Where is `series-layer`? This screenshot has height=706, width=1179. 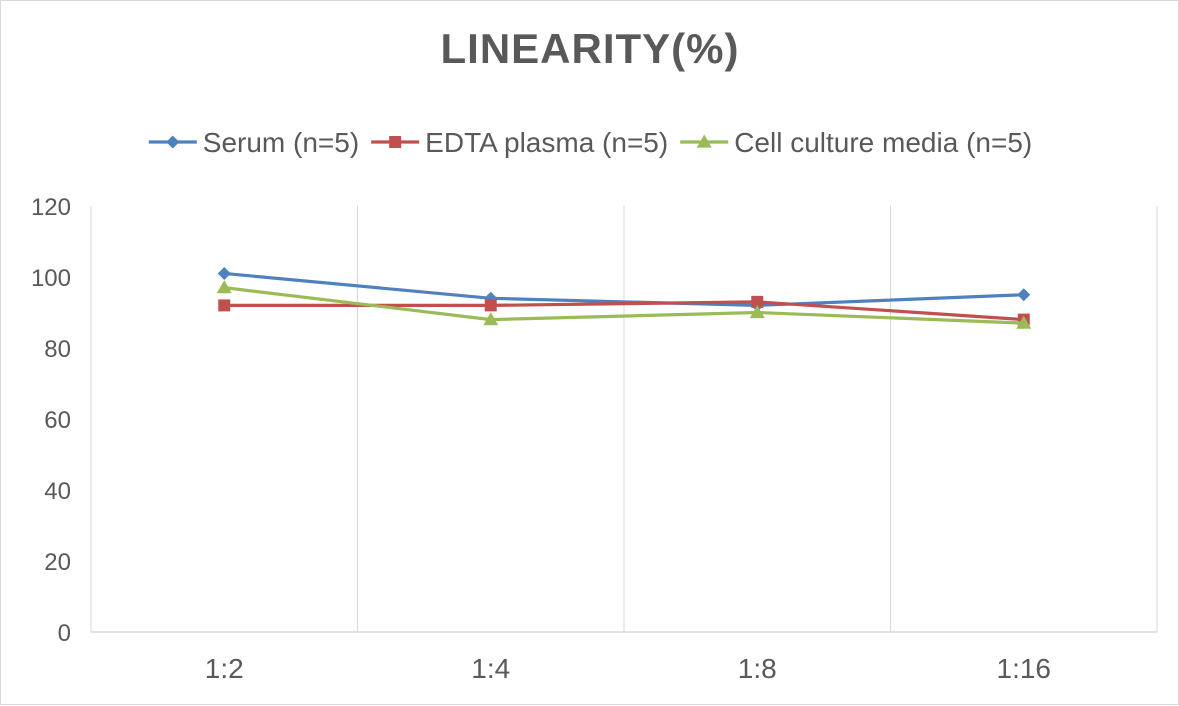 series-layer is located at coordinates (624, 297).